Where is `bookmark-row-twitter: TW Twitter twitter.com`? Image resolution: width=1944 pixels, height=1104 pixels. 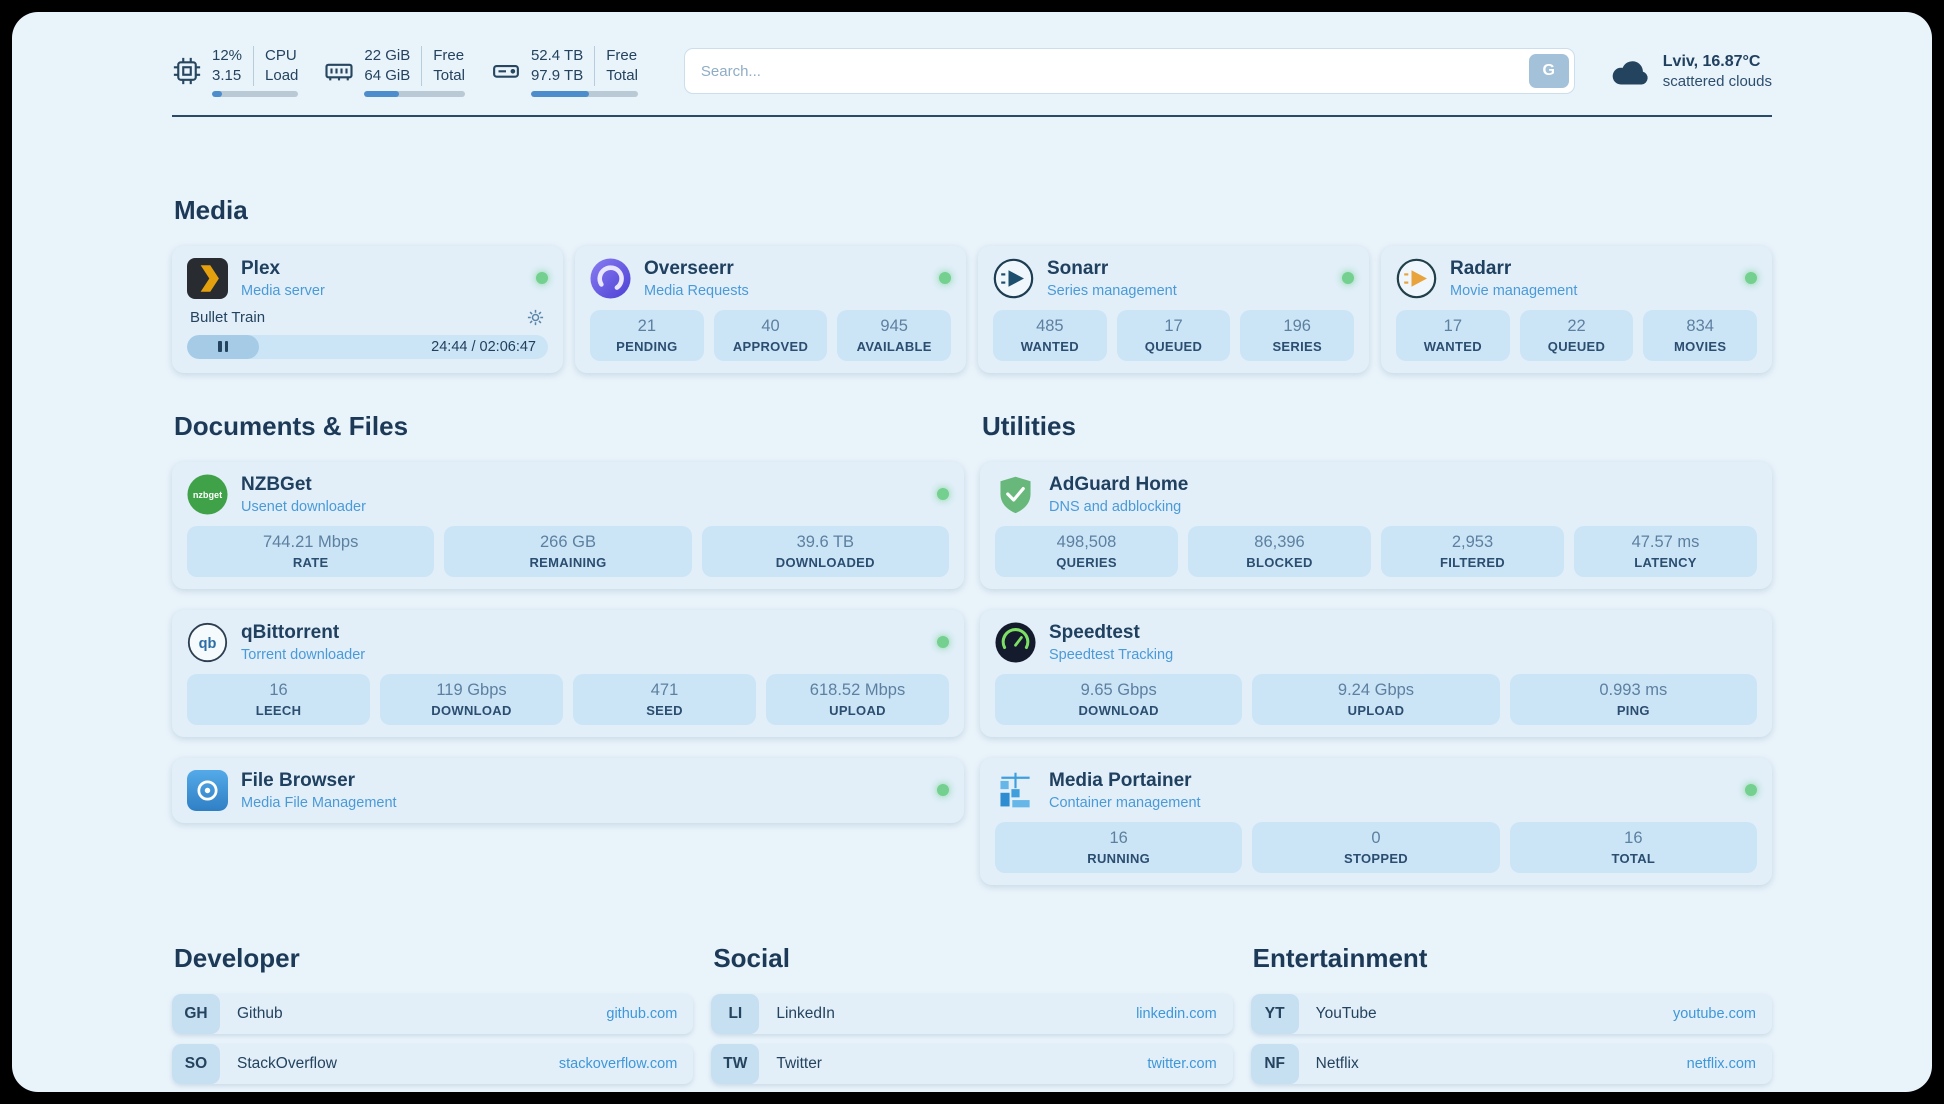
bookmark-row-twitter: TW Twitter twitter.com is located at coordinates (972, 1063).